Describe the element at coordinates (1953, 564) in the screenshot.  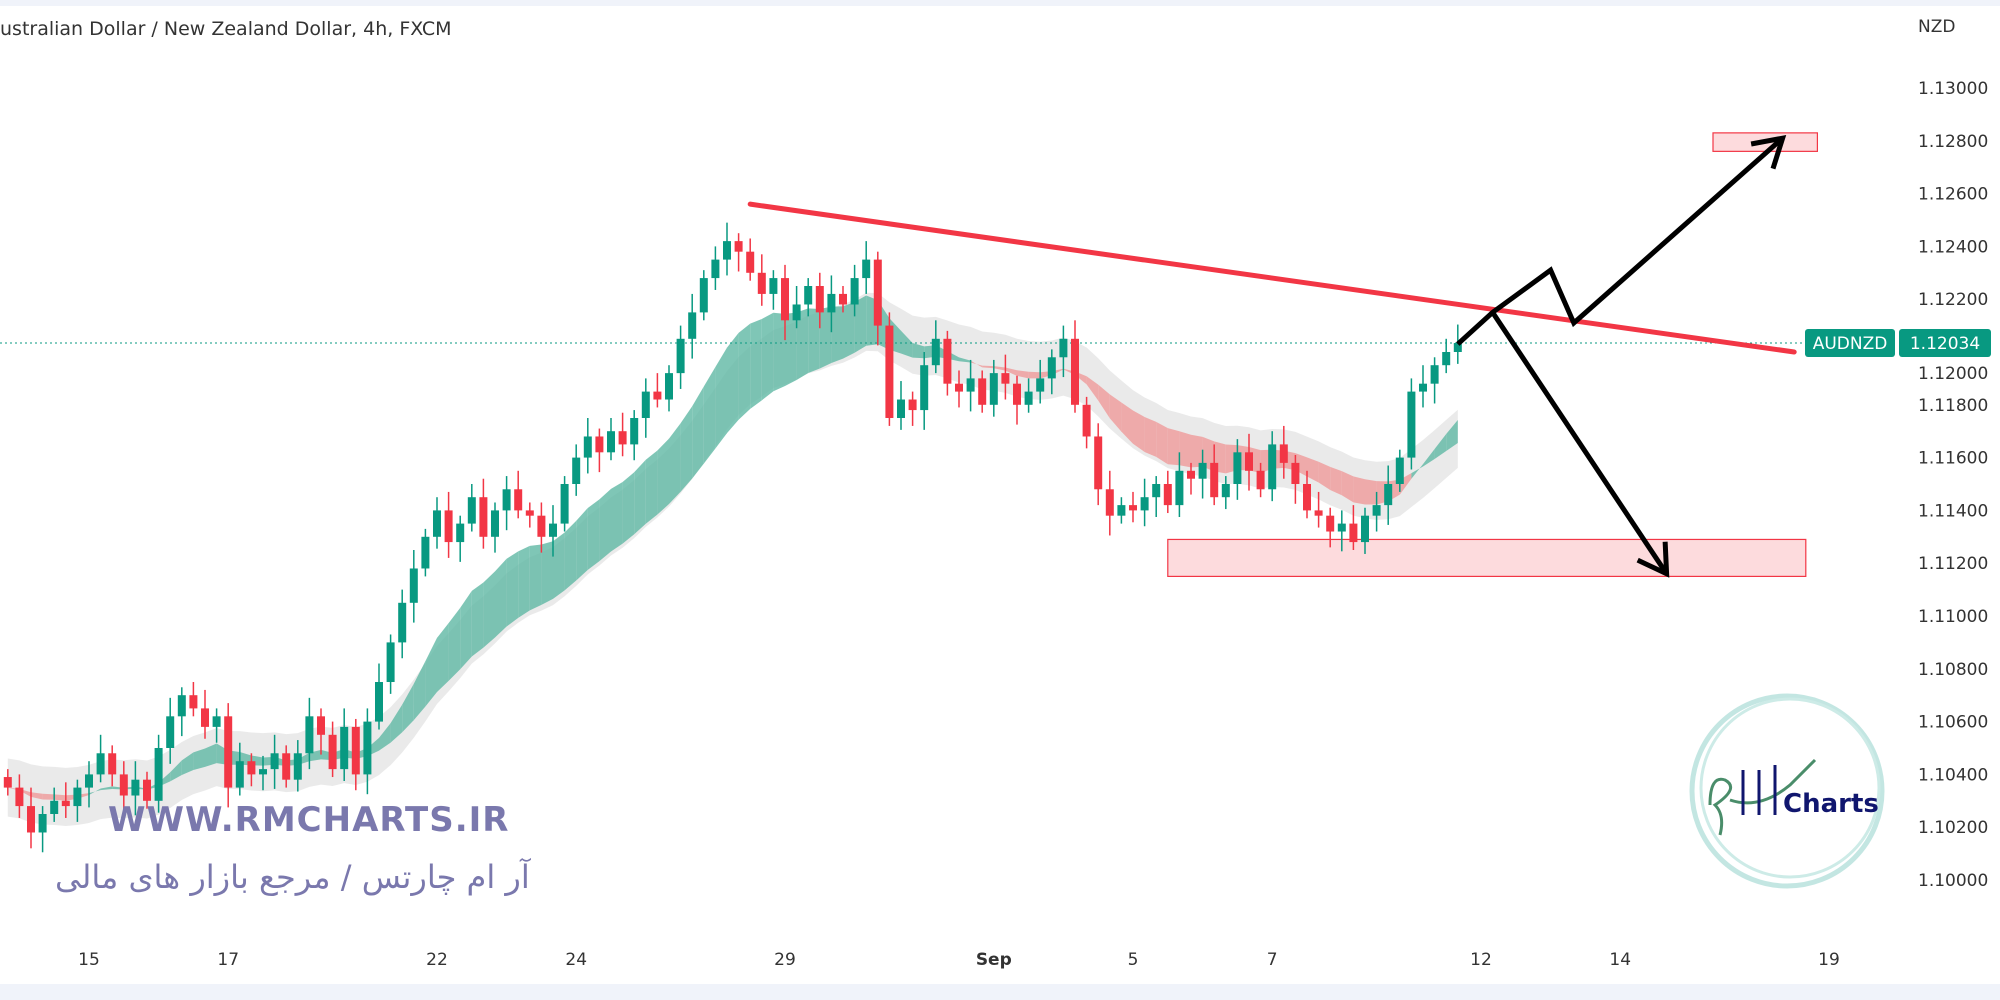
I see `price-tick: 1.11200` at that location.